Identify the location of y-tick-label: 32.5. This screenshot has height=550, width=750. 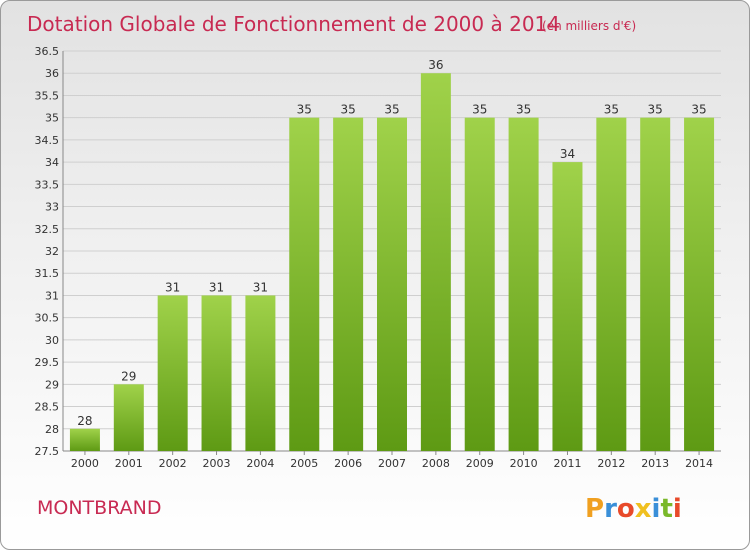
(47, 229).